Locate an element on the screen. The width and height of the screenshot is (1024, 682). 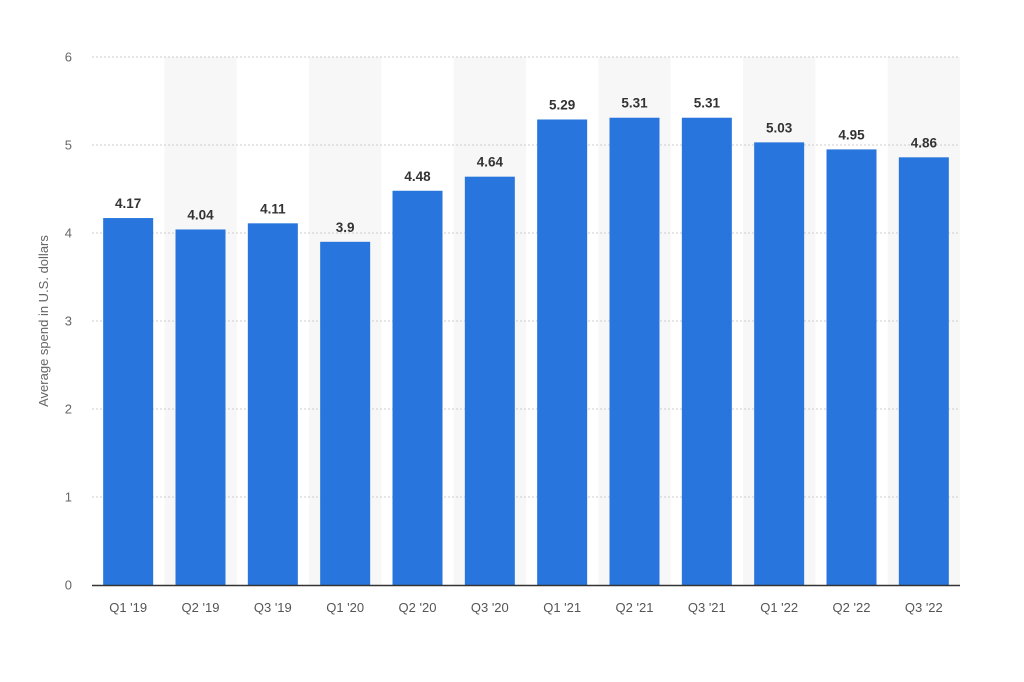
data-label: 5.03 is located at coordinates (779, 127).